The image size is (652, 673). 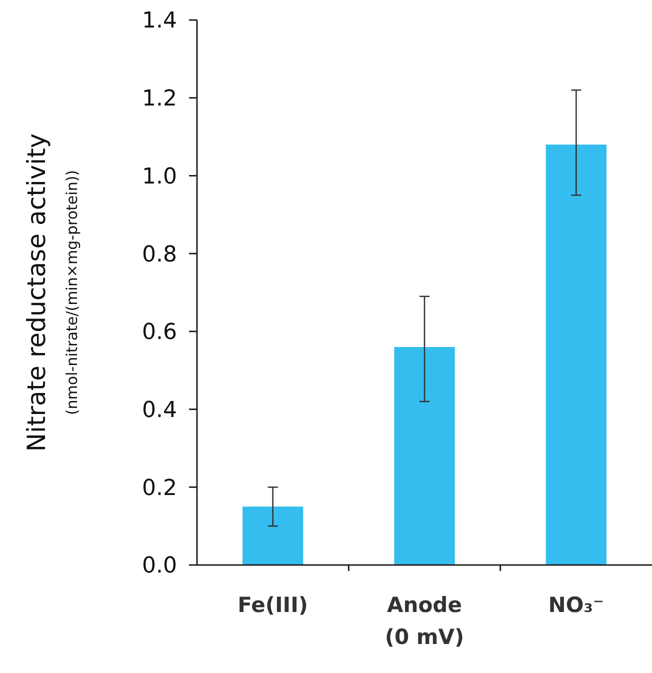 I want to click on y-tick-label: 0.8, so click(x=159, y=255).